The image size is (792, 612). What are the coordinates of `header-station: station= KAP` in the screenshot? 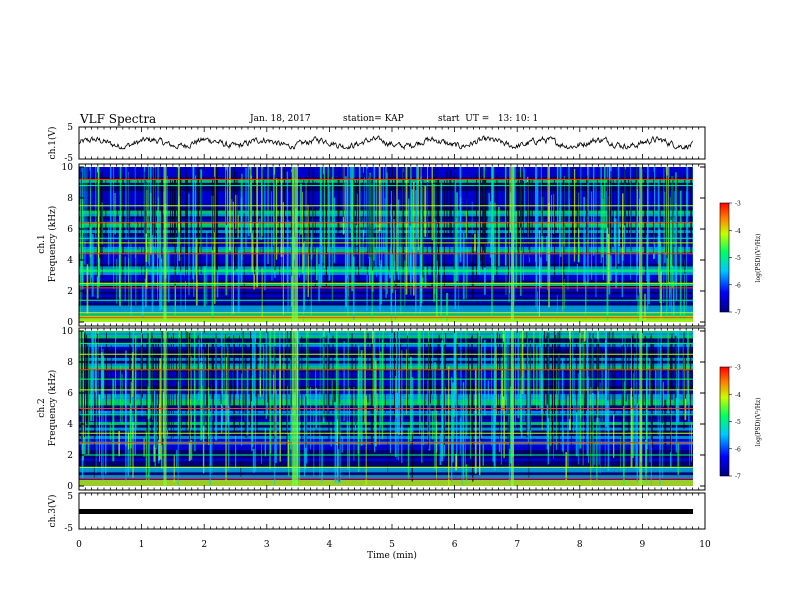 It's located at (373, 119).